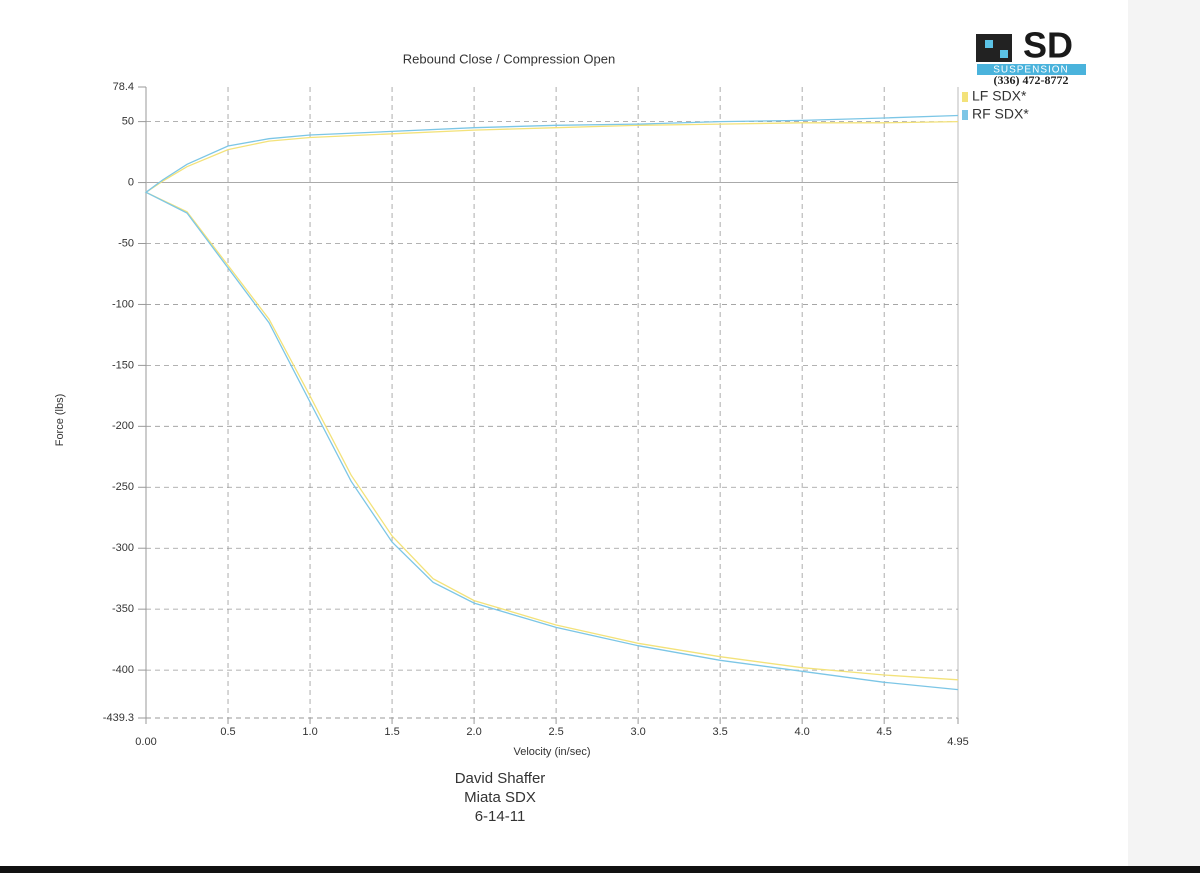 This screenshot has width=1200, height=873. Describe the element at coordinates (123, 548) in the screenshot. I see `y-tick-label: -300` at that location.